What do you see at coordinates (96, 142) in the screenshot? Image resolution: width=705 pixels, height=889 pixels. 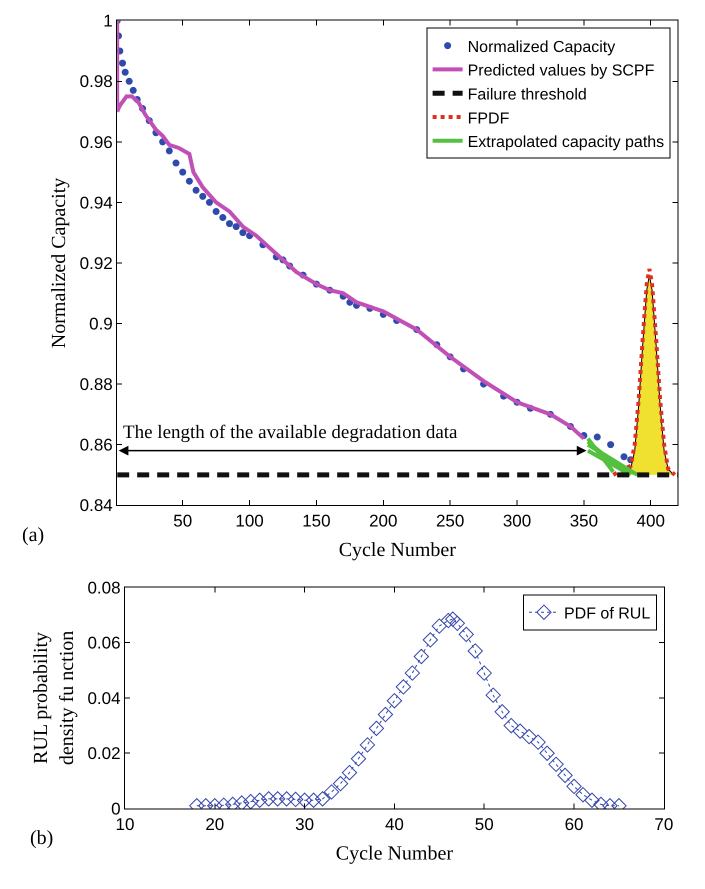 I see `y-tick-label: 0.96` at bounding box center [96, 142].